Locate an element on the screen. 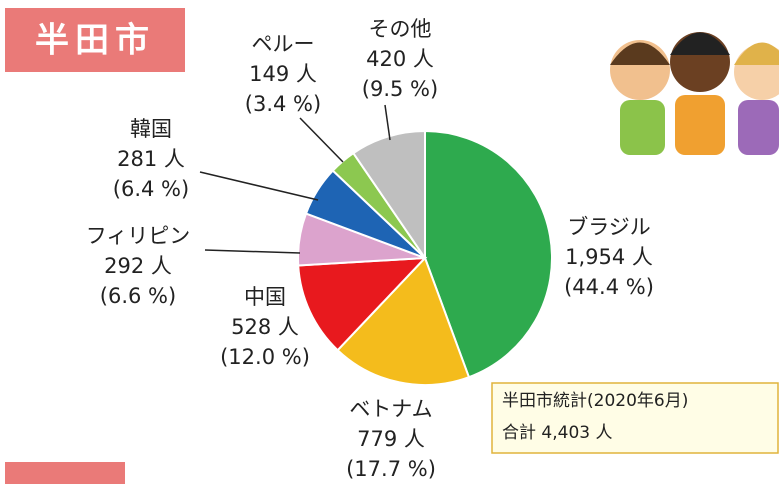  chart-title: 半田市 is located at coordinates (95, 41).